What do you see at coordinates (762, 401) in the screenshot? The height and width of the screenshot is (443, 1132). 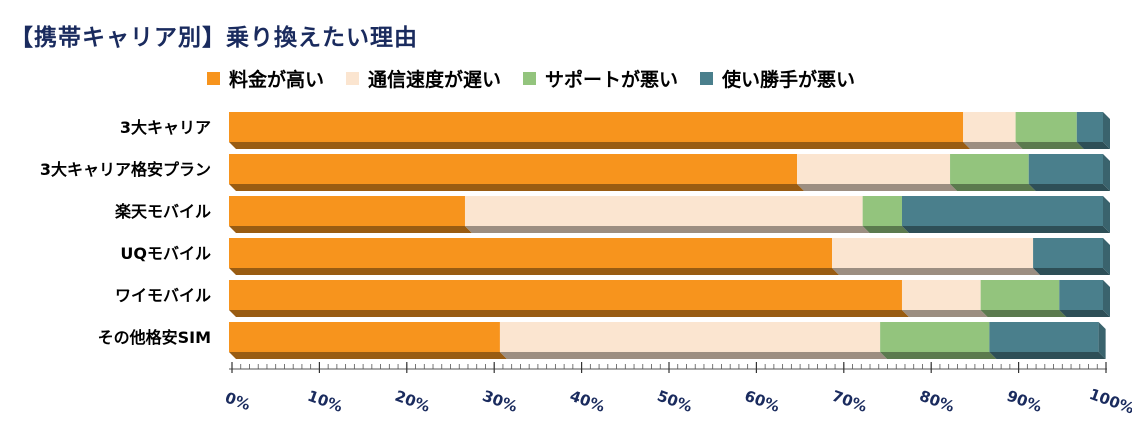 I see `x-tick-label: 60%` at bounding box center [762, 401].